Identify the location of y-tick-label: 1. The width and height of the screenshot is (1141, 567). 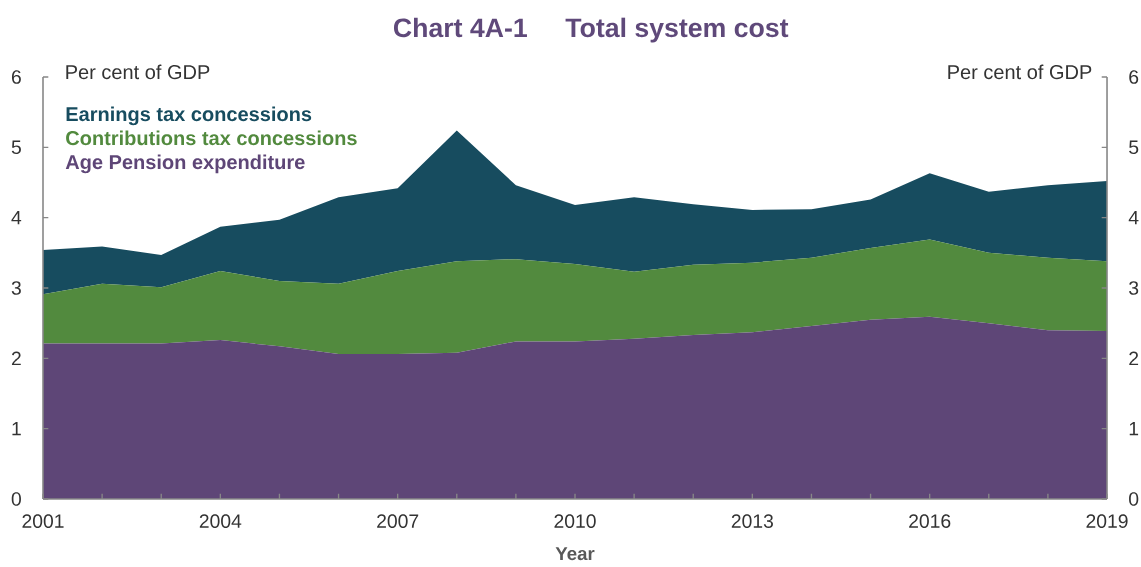
(16, 429).